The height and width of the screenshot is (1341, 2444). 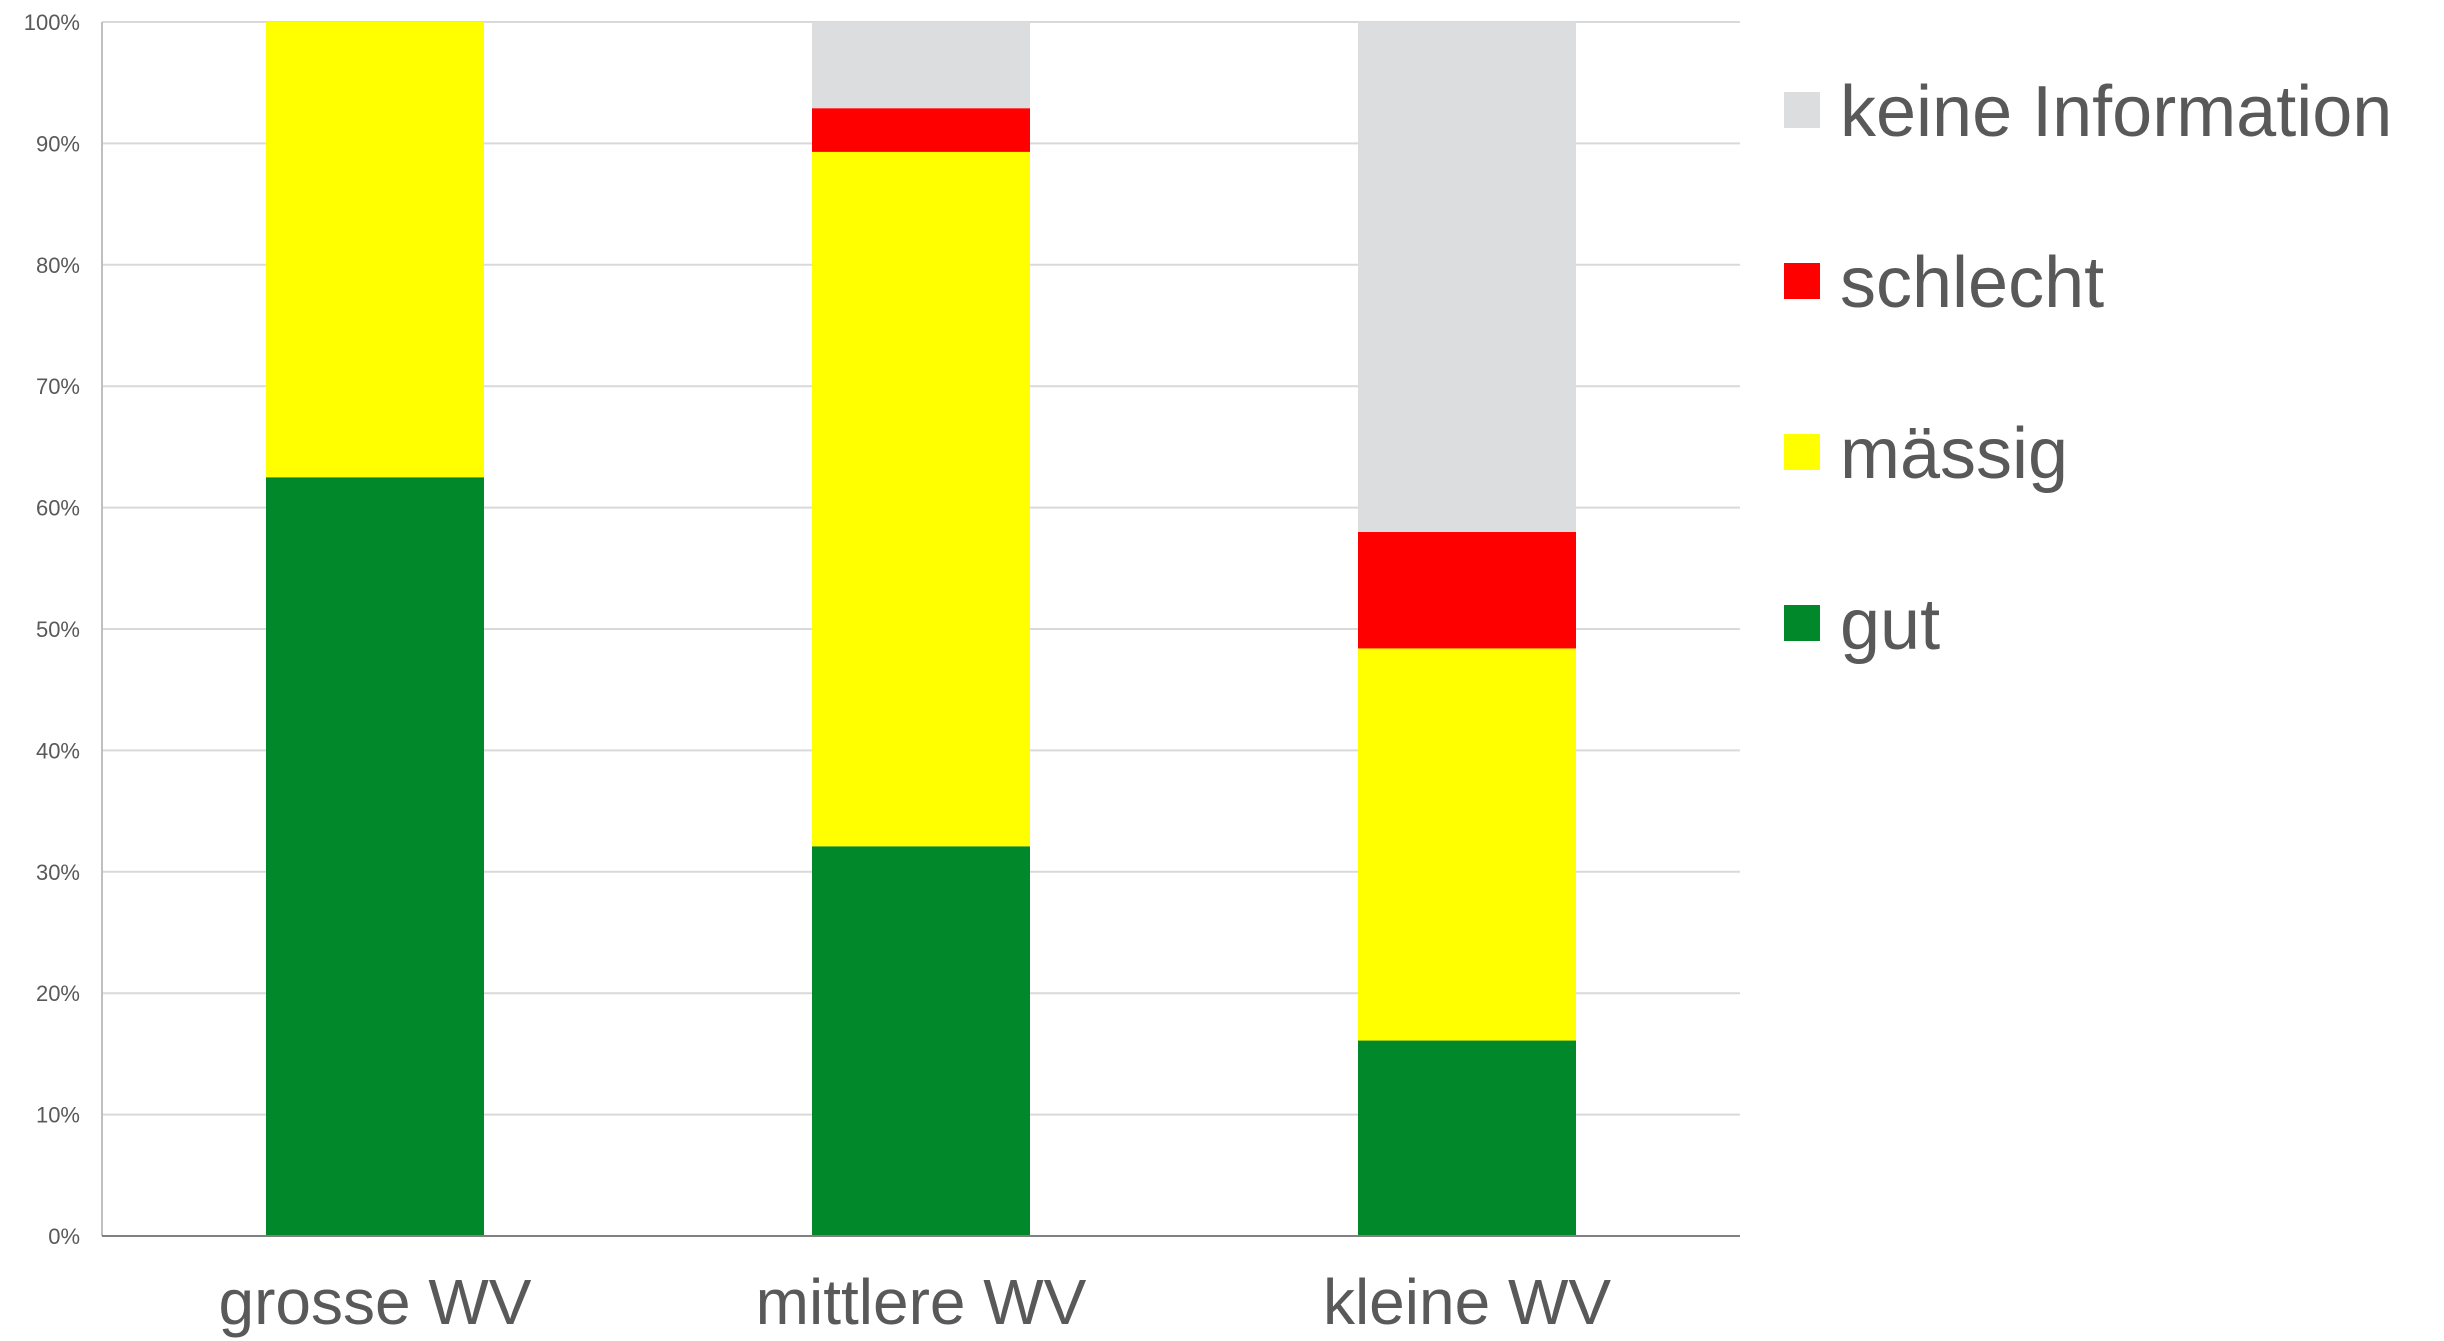 I want to click on category-label: grosse WV, so click(x=375, y=1302).